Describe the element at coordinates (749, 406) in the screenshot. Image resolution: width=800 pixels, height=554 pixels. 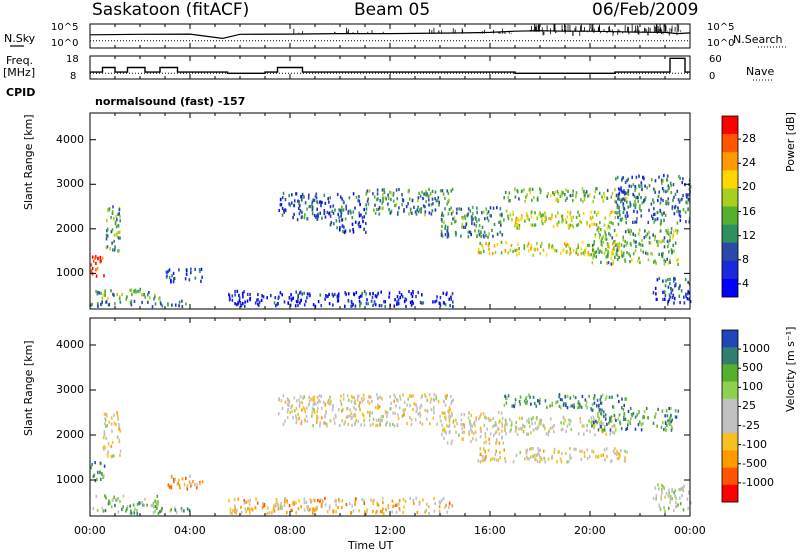
I see `velocity-colorbar-tick-label: 25` at that location.